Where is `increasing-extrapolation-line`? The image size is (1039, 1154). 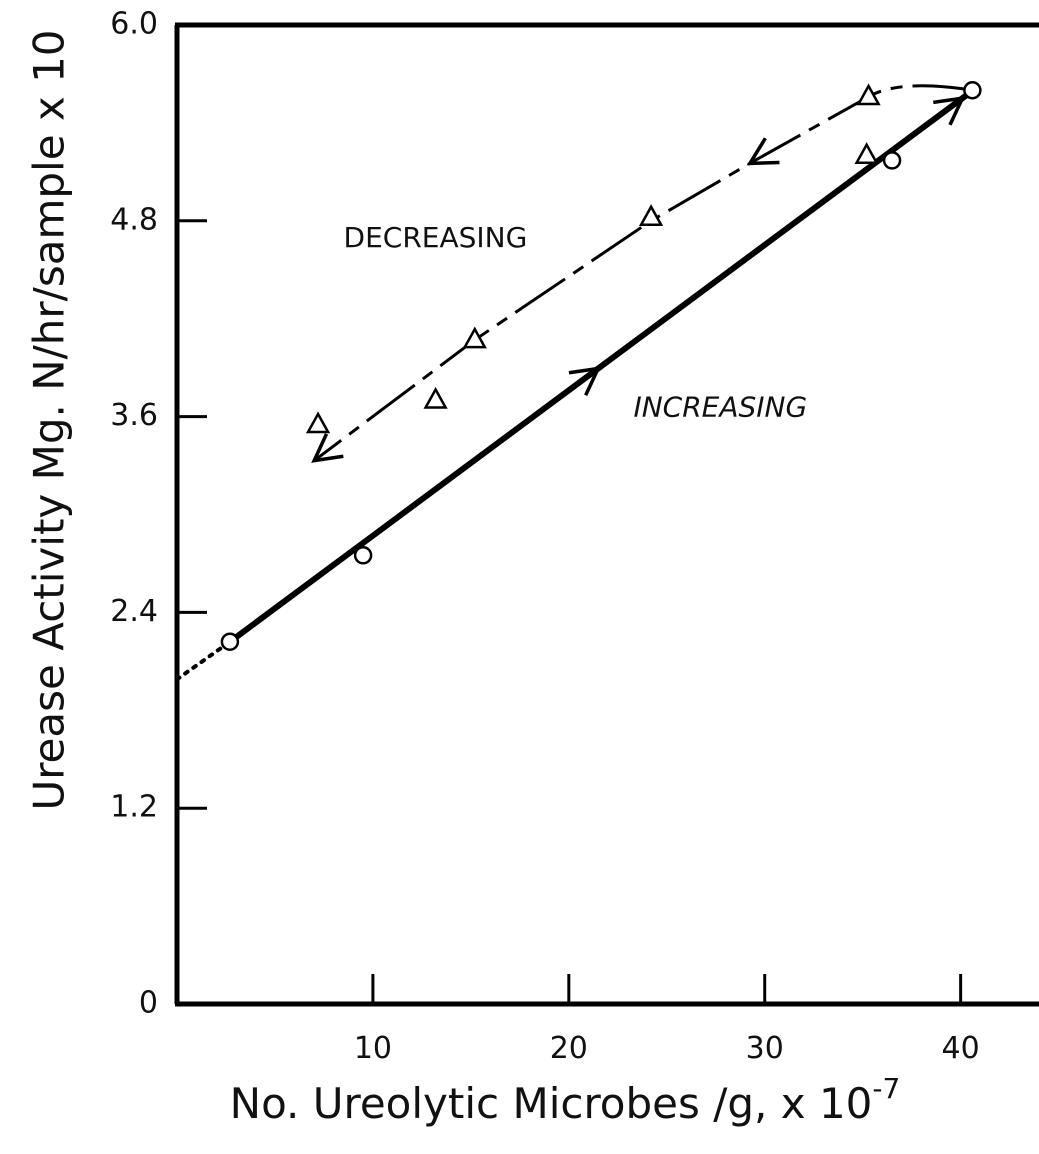
increasing-extrapolation-line is located at coordinates (203, 660).